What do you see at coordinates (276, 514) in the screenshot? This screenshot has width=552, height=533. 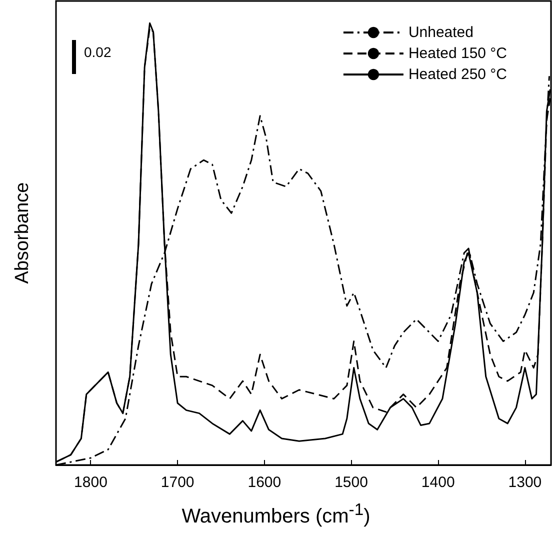 I see `x-axis-title: Wavenumbers (cm$^{-1}$)` at bounding box center [276, 514].